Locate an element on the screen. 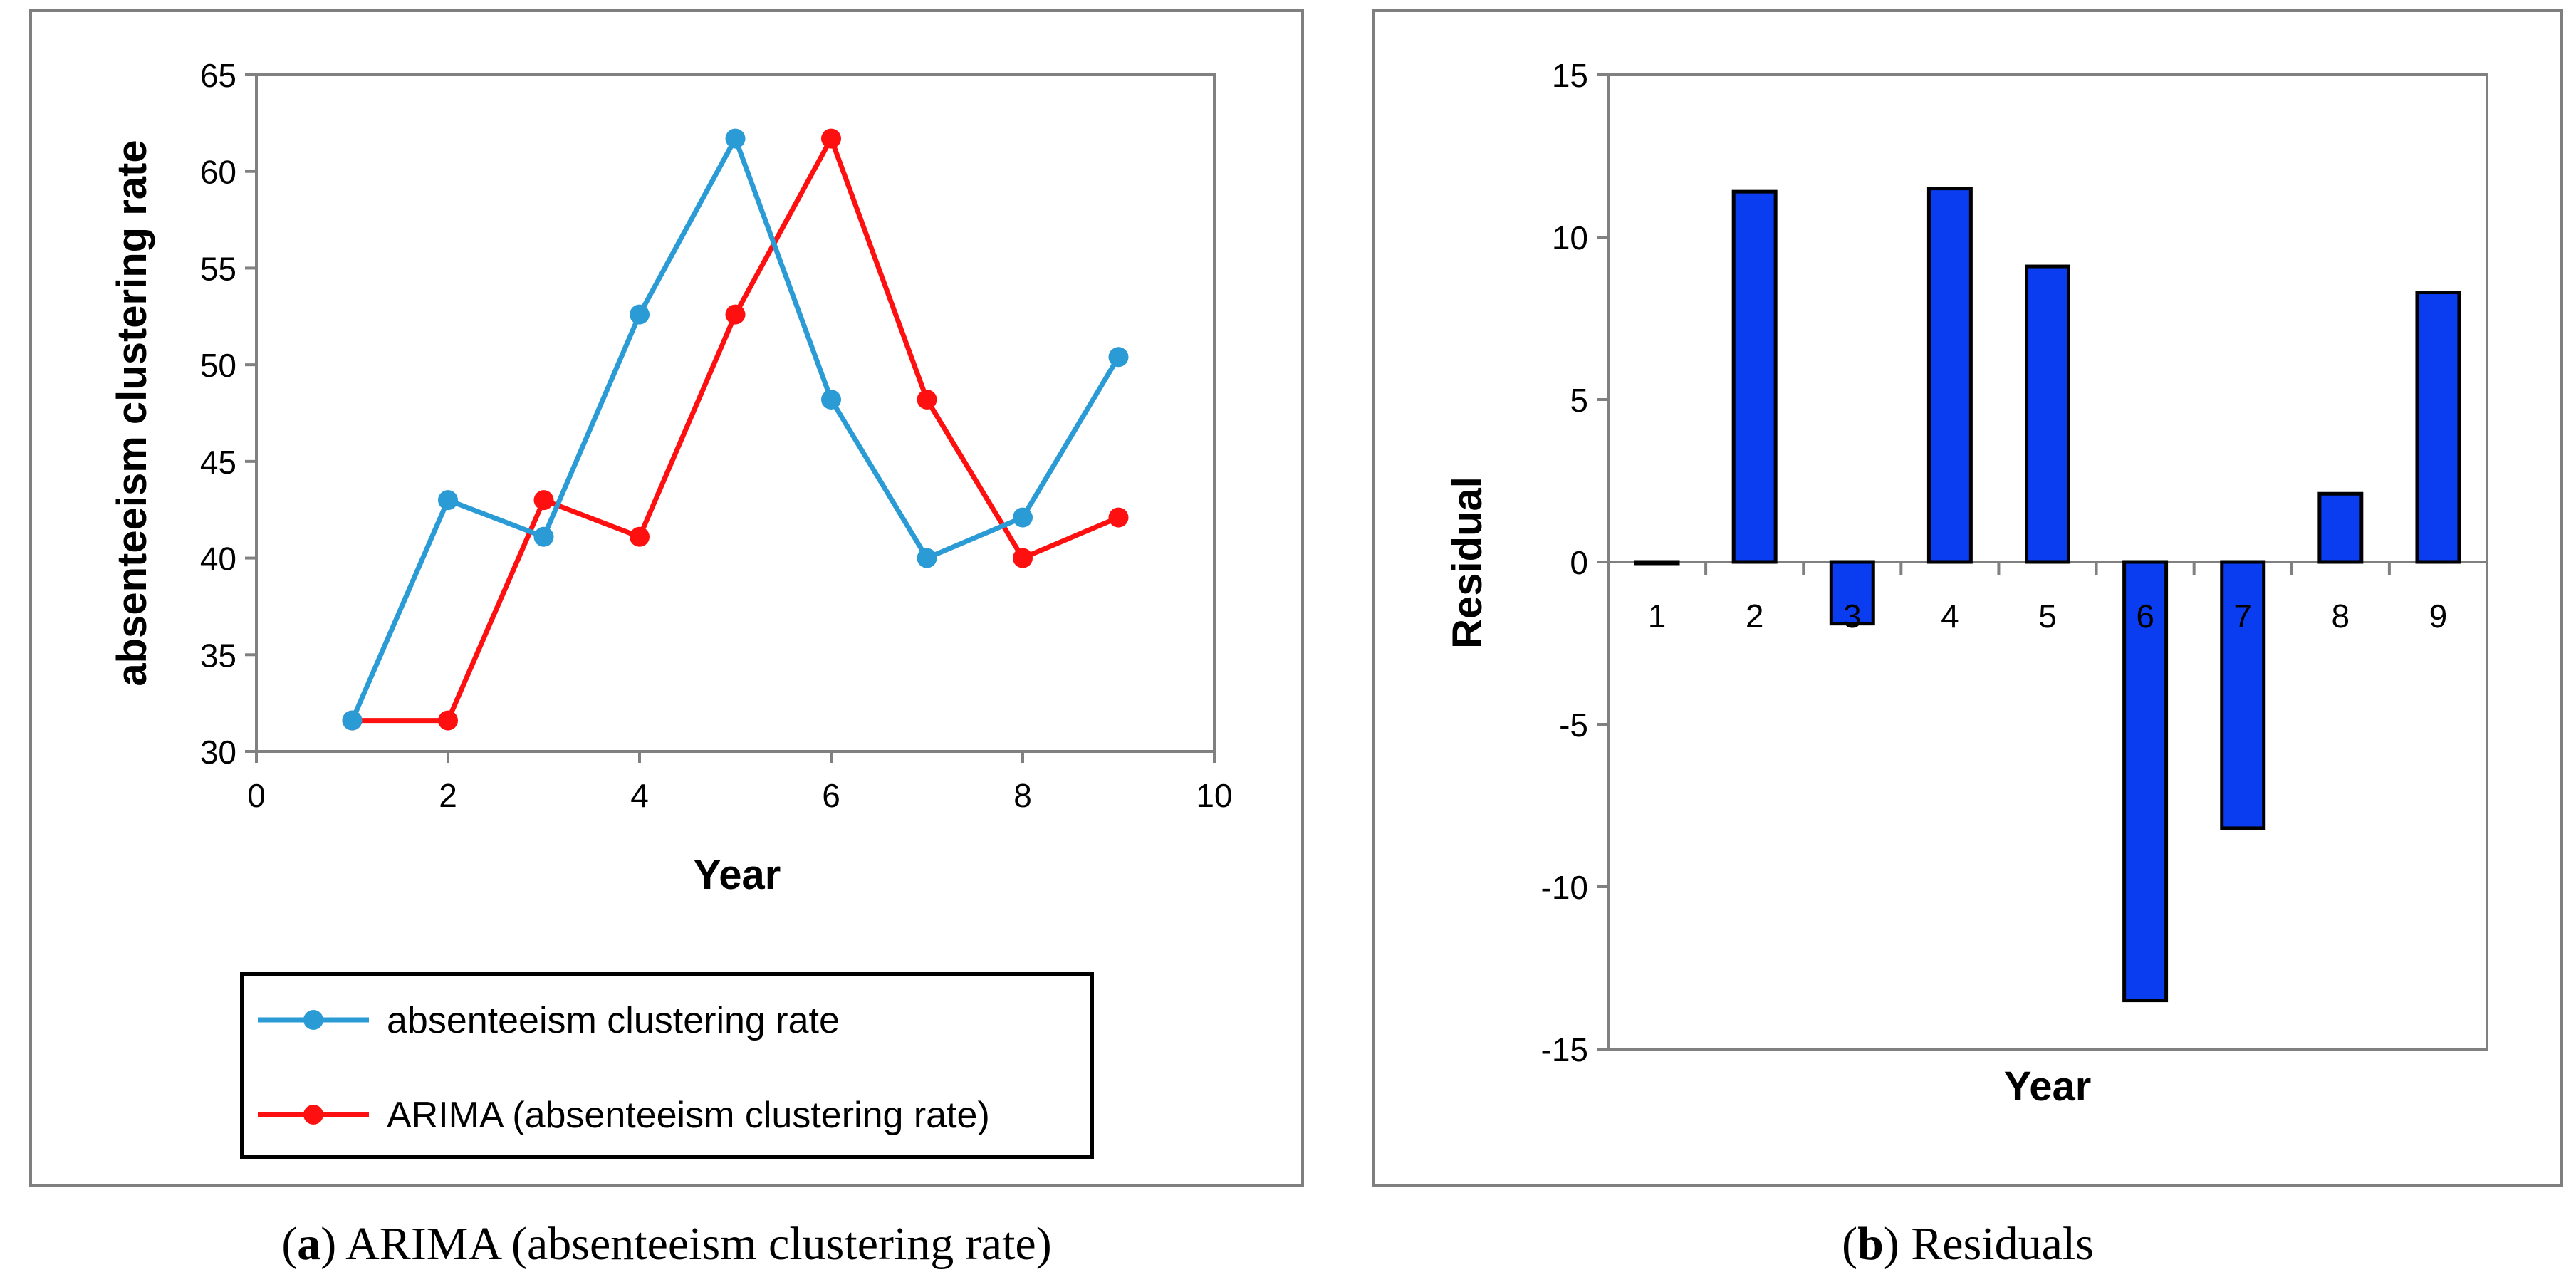 This screenshot has width=2576, height=1282. legend-item-arima: ARIMA (absenteeism clustering rate) is located at coordinates (624, 1115).